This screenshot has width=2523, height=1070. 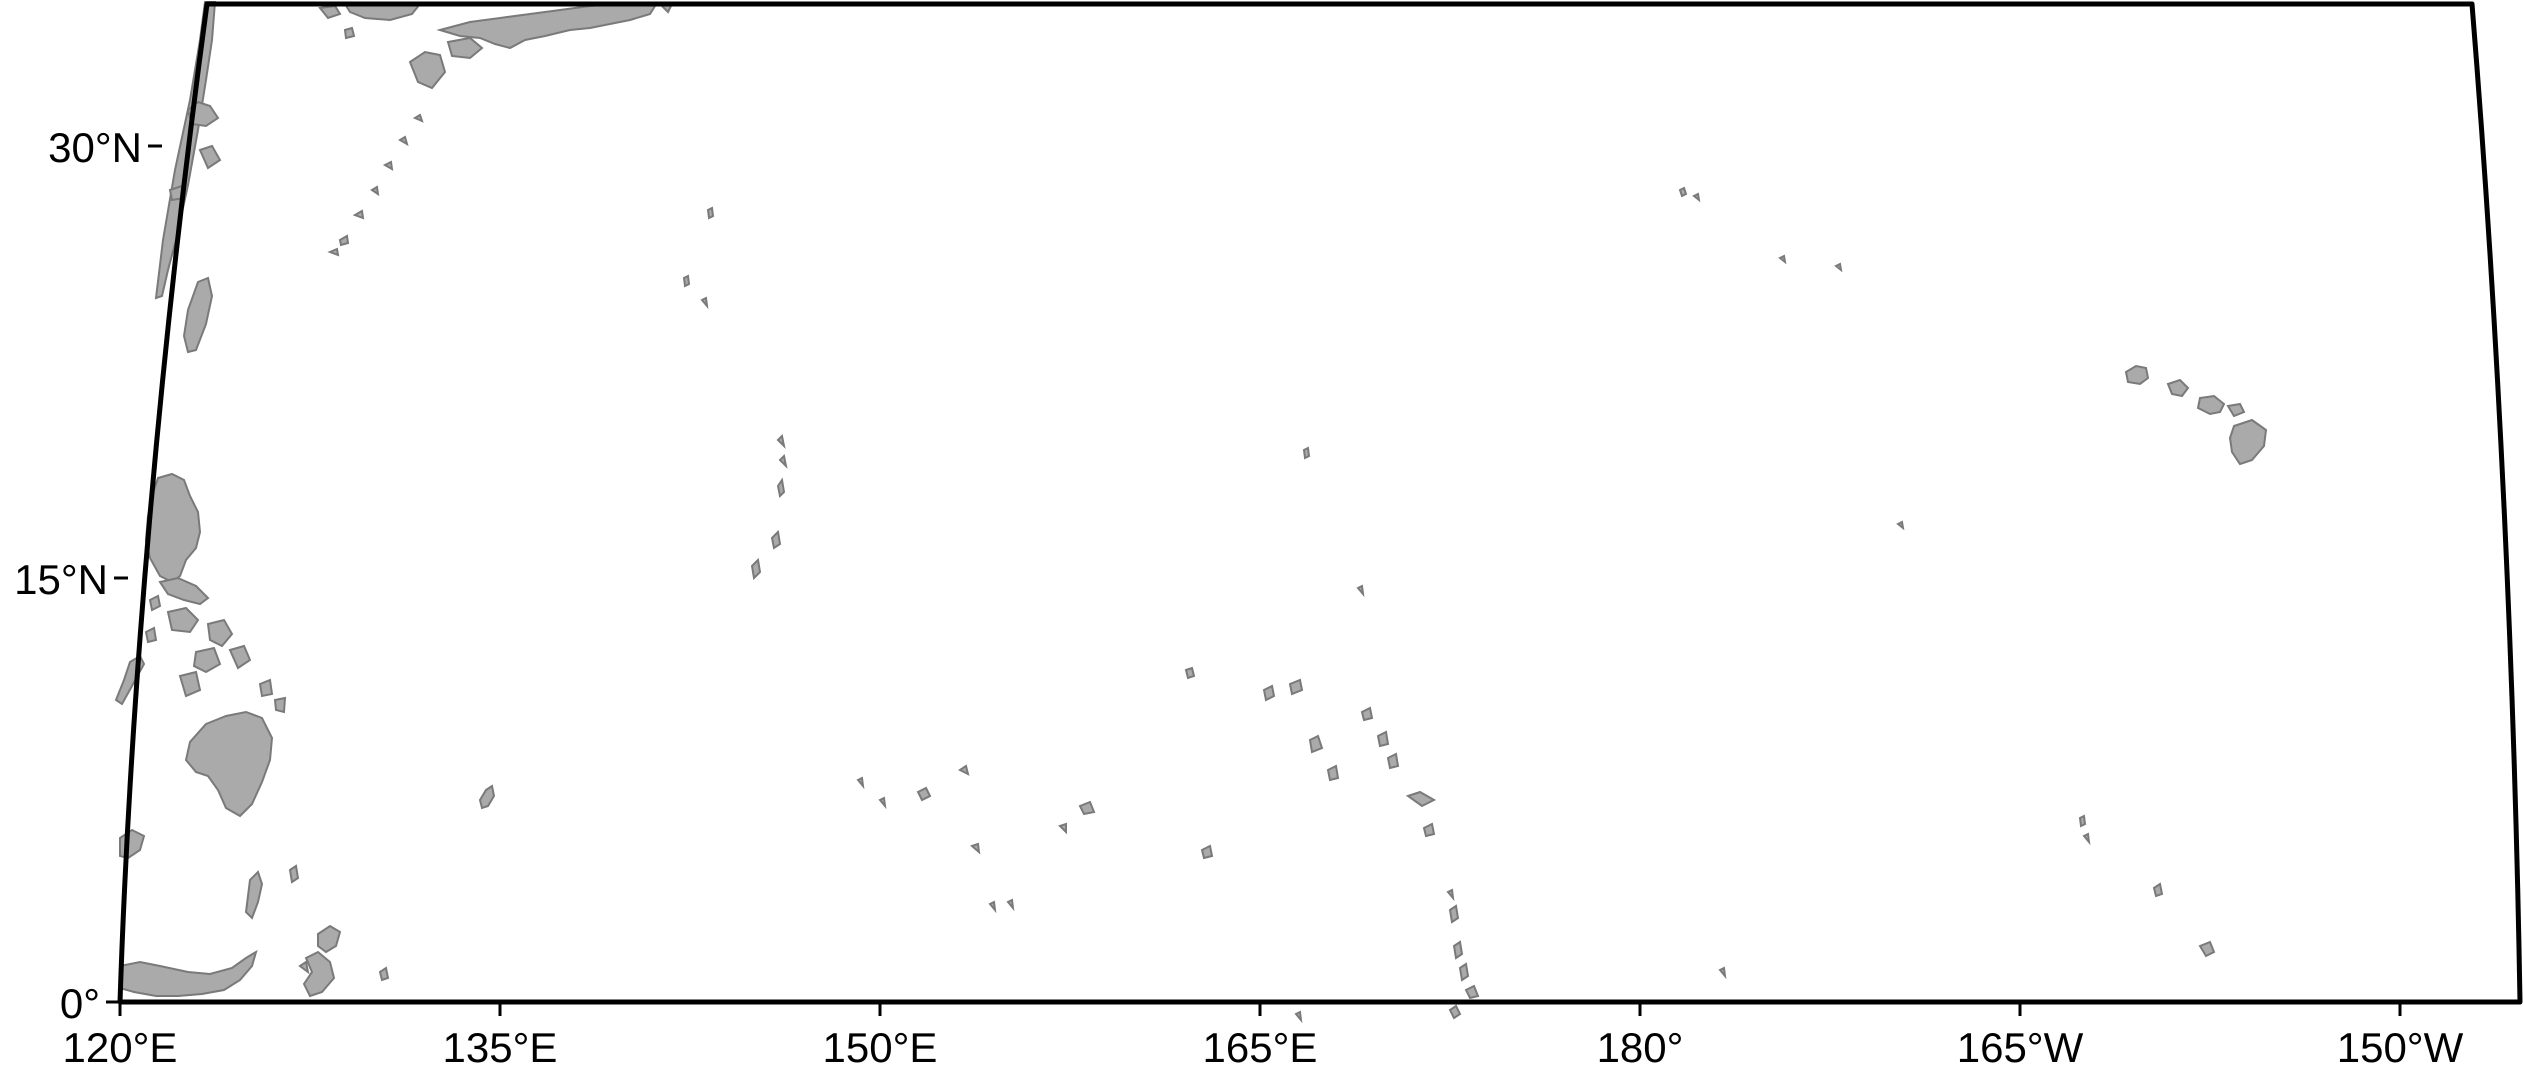 What do you see at coordinates (1310, 642) in the screenshot?
I see `land-marshall-islands` at bounding box center [1310, 642].